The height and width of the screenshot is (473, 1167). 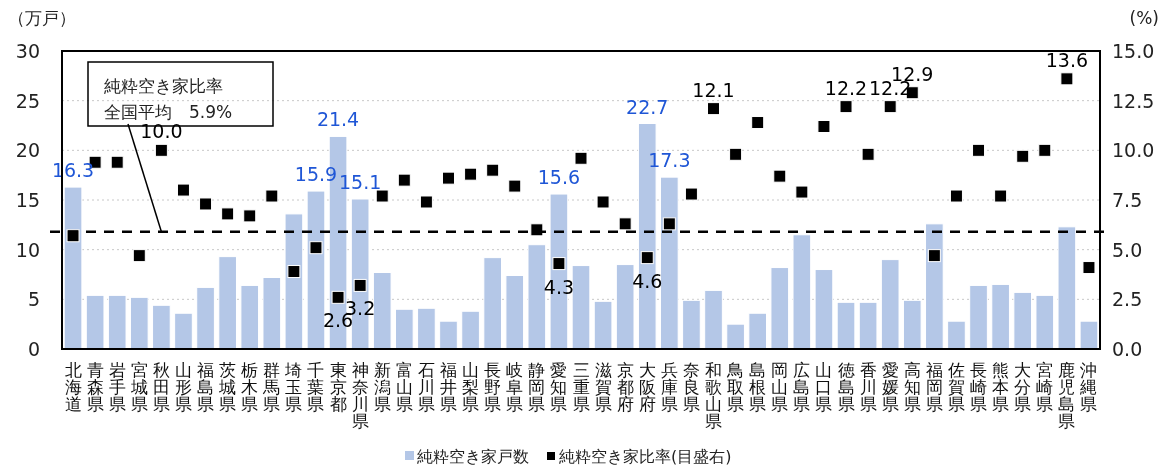 I want to click on x-tick-label: 高知県, so click(x=912, y=387).